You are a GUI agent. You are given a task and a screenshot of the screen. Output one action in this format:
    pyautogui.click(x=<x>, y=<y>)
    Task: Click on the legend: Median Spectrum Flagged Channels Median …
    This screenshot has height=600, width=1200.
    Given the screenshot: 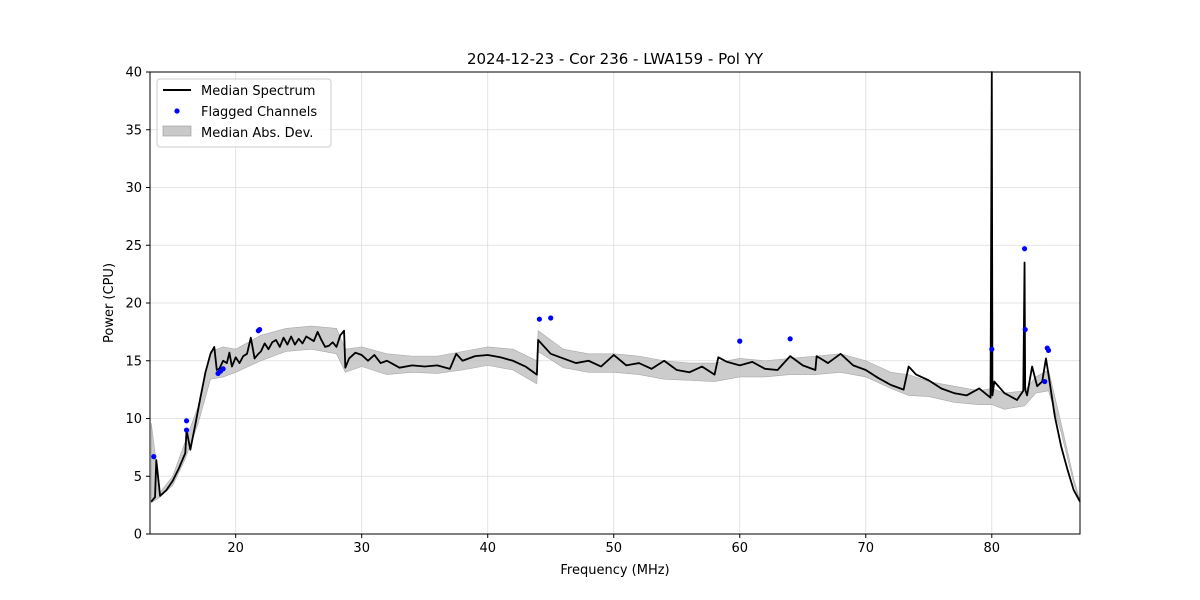 What is the action you would take?
    pyautogui.click(x=244, y=113)
    